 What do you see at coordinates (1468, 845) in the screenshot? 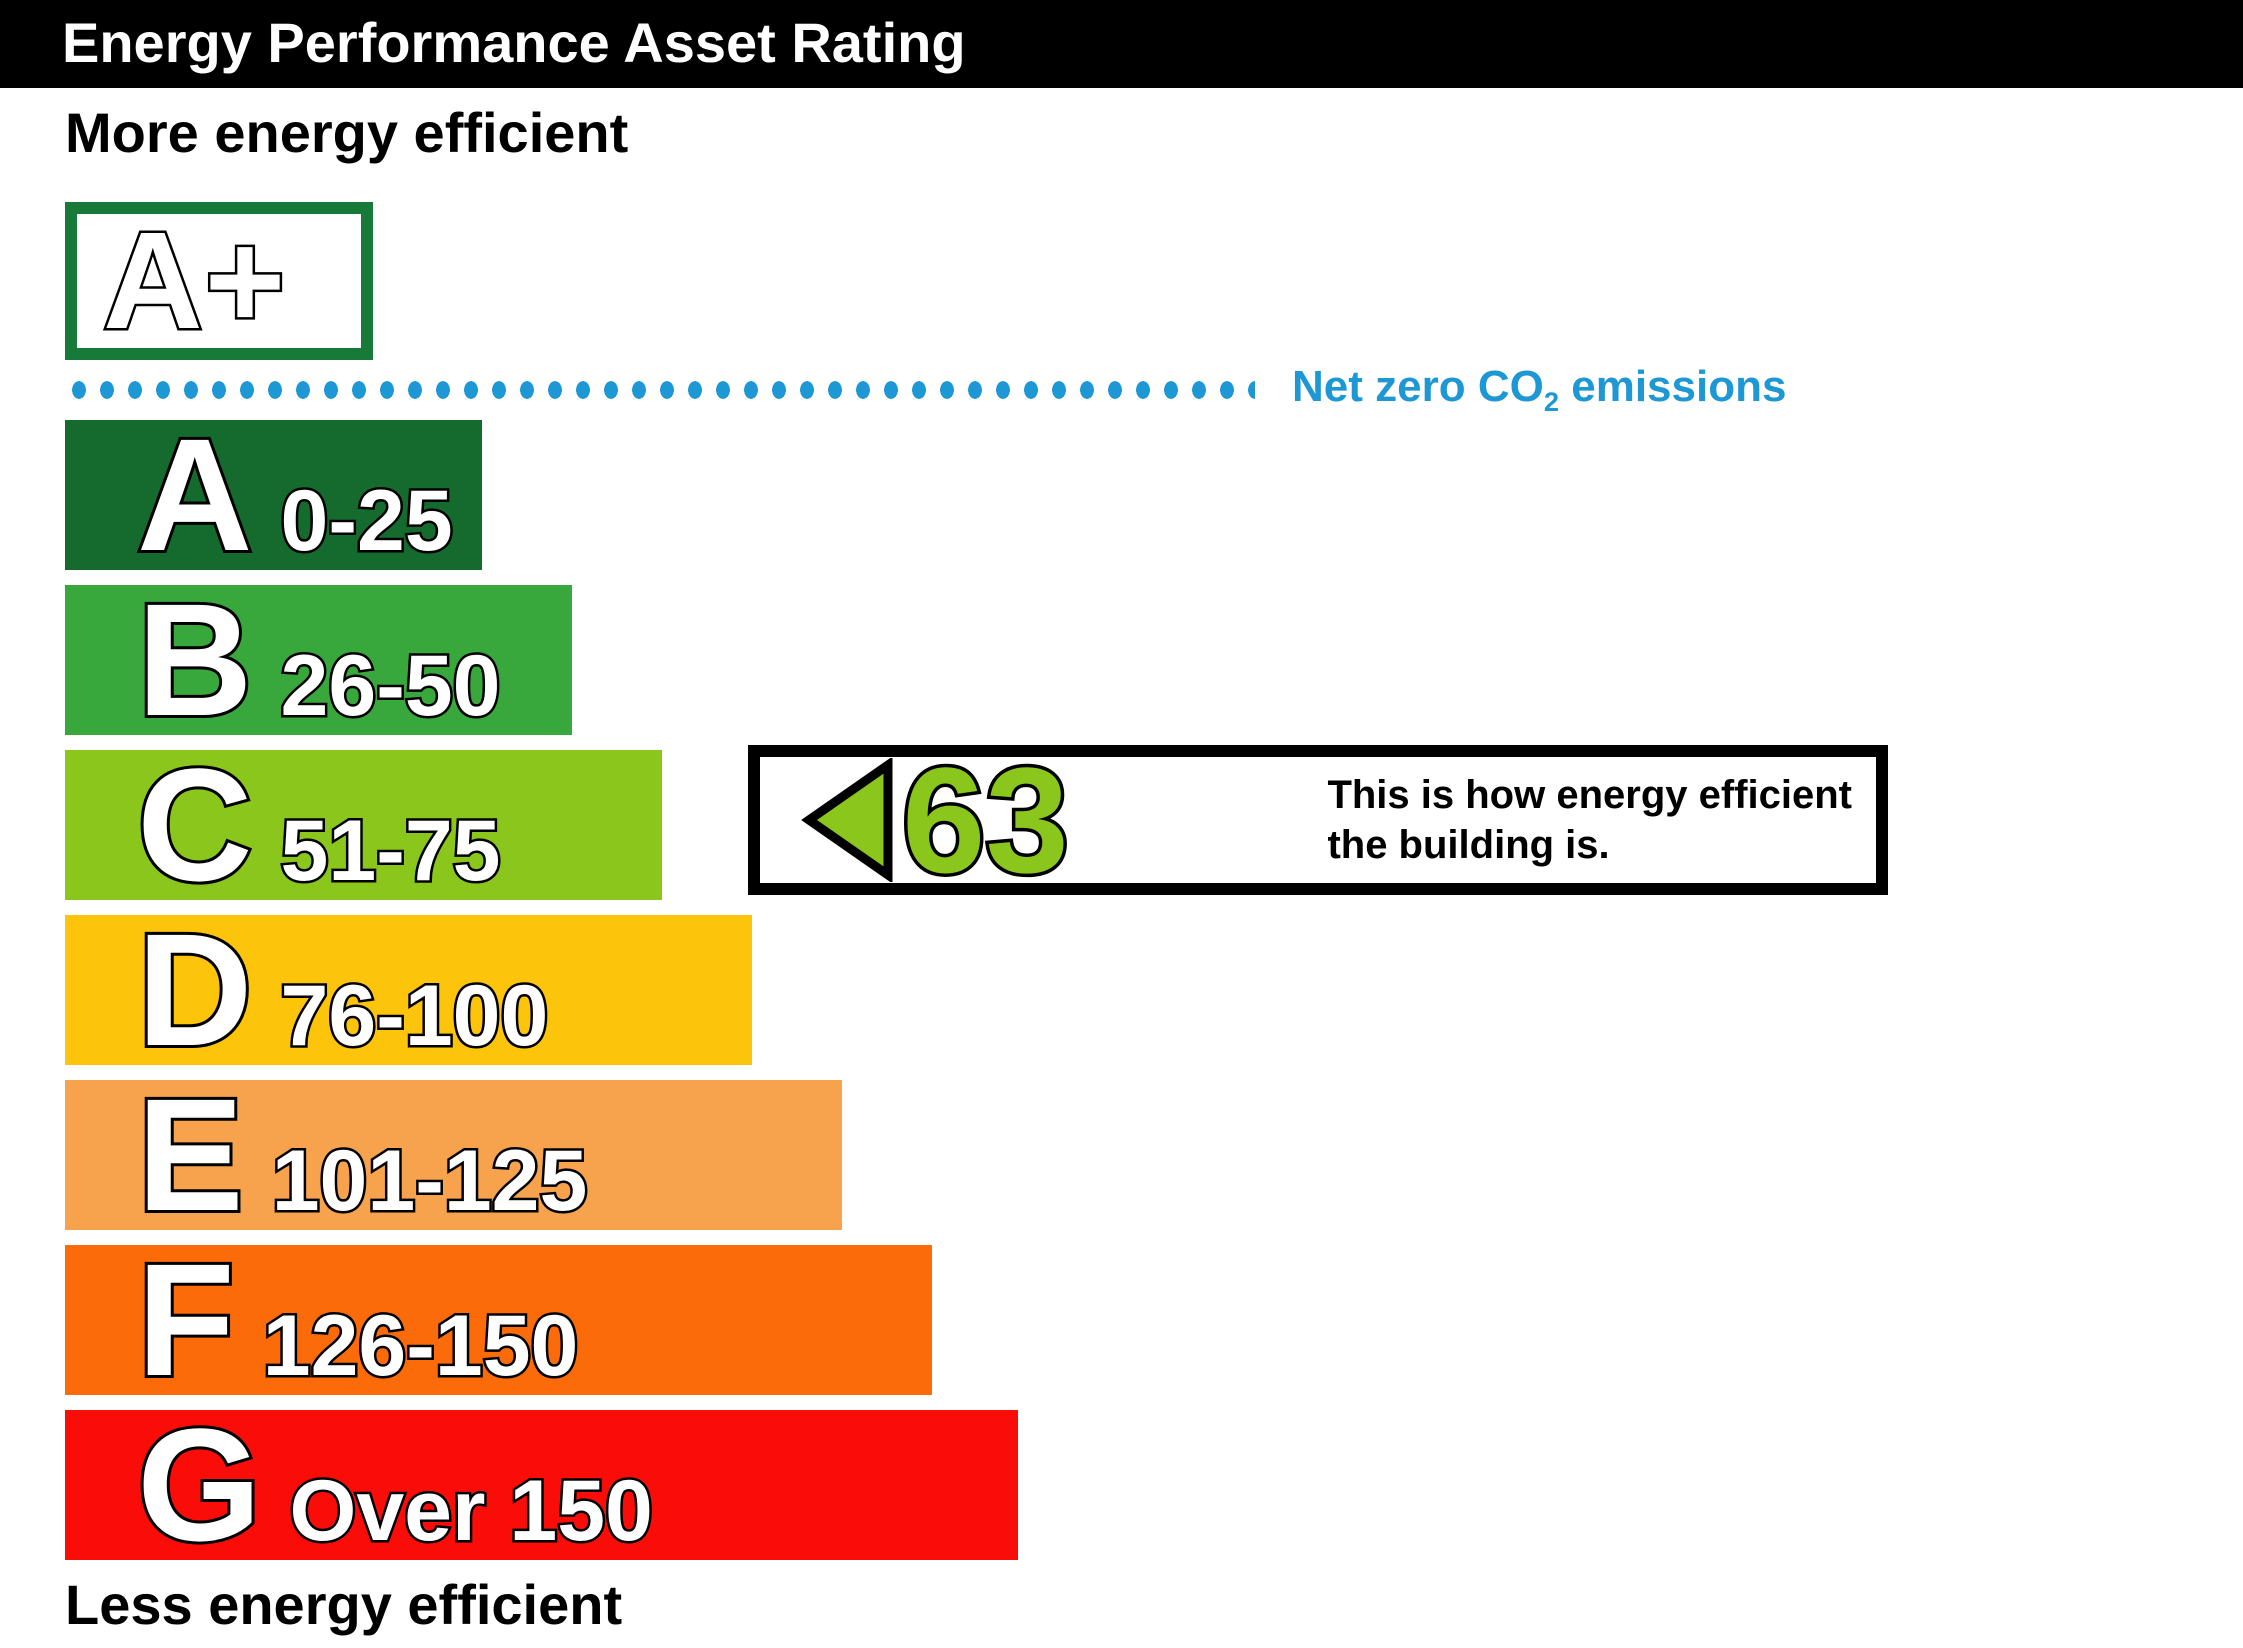
I see `rating-description-line2: the building is.` at bounding box center [1468, 845].